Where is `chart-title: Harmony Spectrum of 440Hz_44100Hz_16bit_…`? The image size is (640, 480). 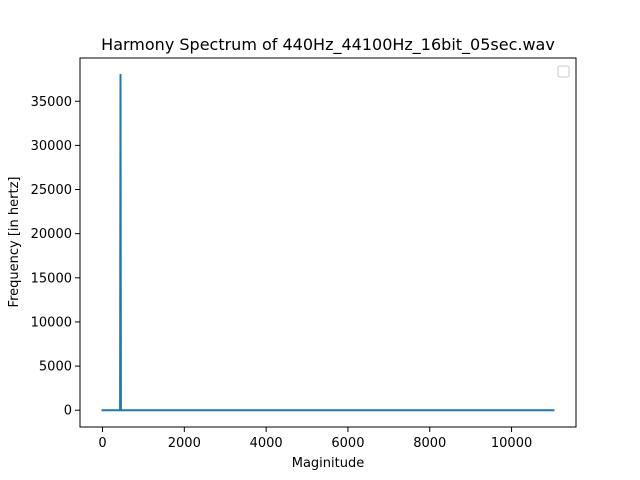 chart-title: Harmony Spectrum of 440Hz_44100Hz_16bit_… is located at coordinates (328, 45).